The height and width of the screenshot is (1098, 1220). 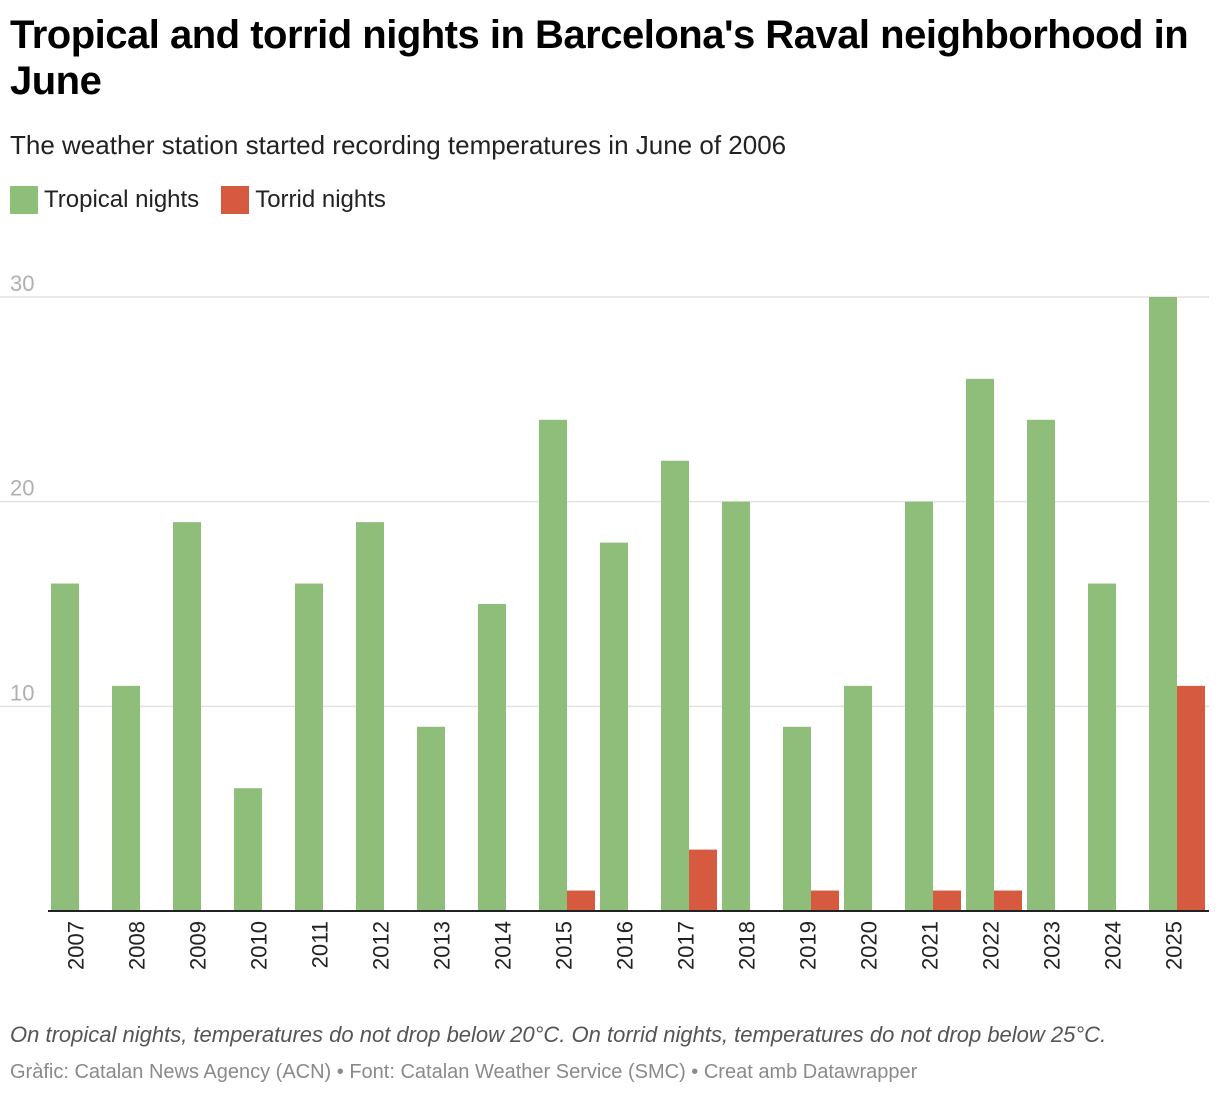 I want to click on x-tick-label-2007: 2007, so click(x=76, y=945).